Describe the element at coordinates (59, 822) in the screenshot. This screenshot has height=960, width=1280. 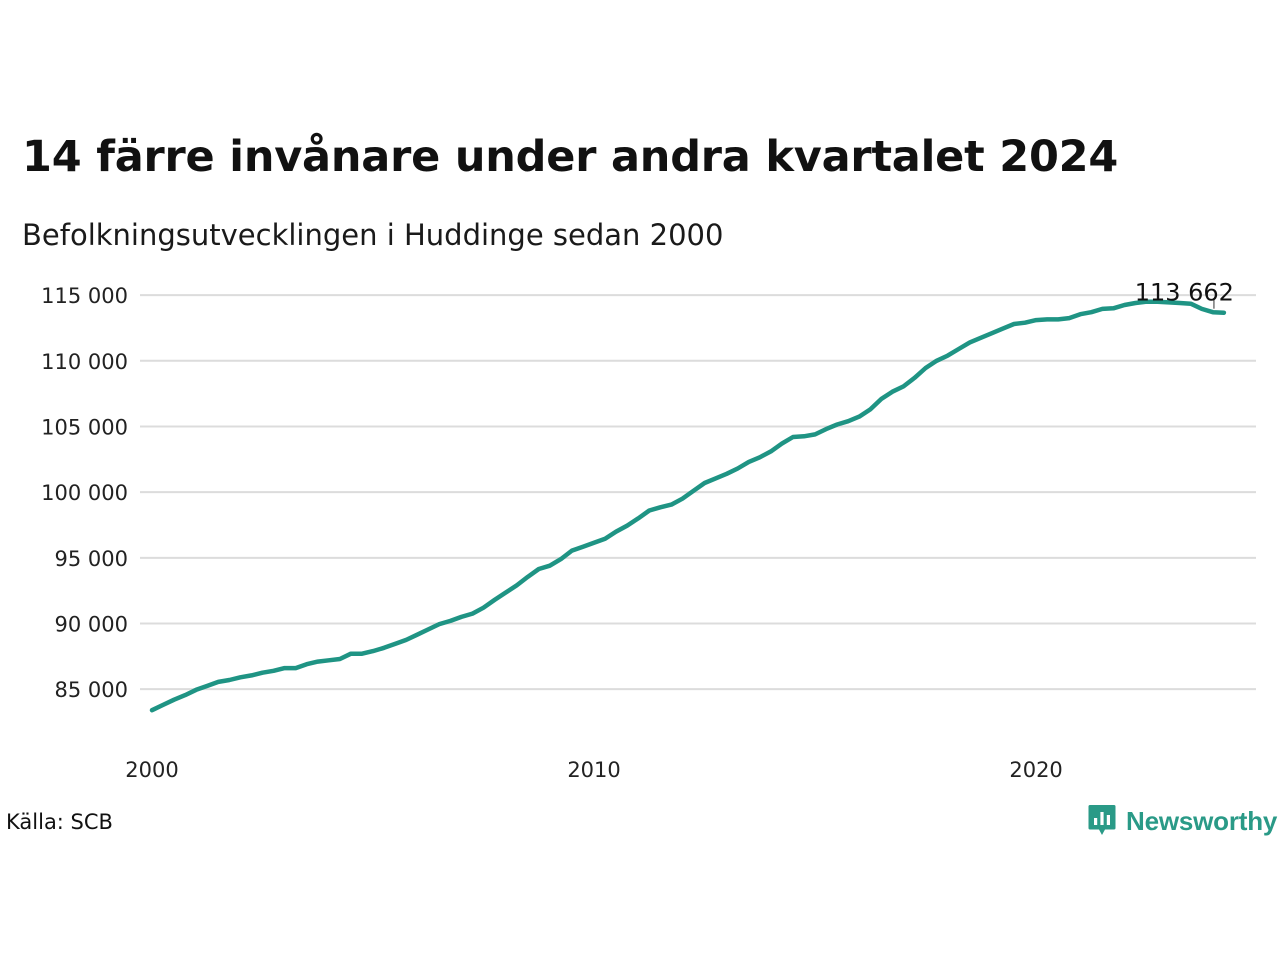
I see `source-note: Källa: SCB` at that location.